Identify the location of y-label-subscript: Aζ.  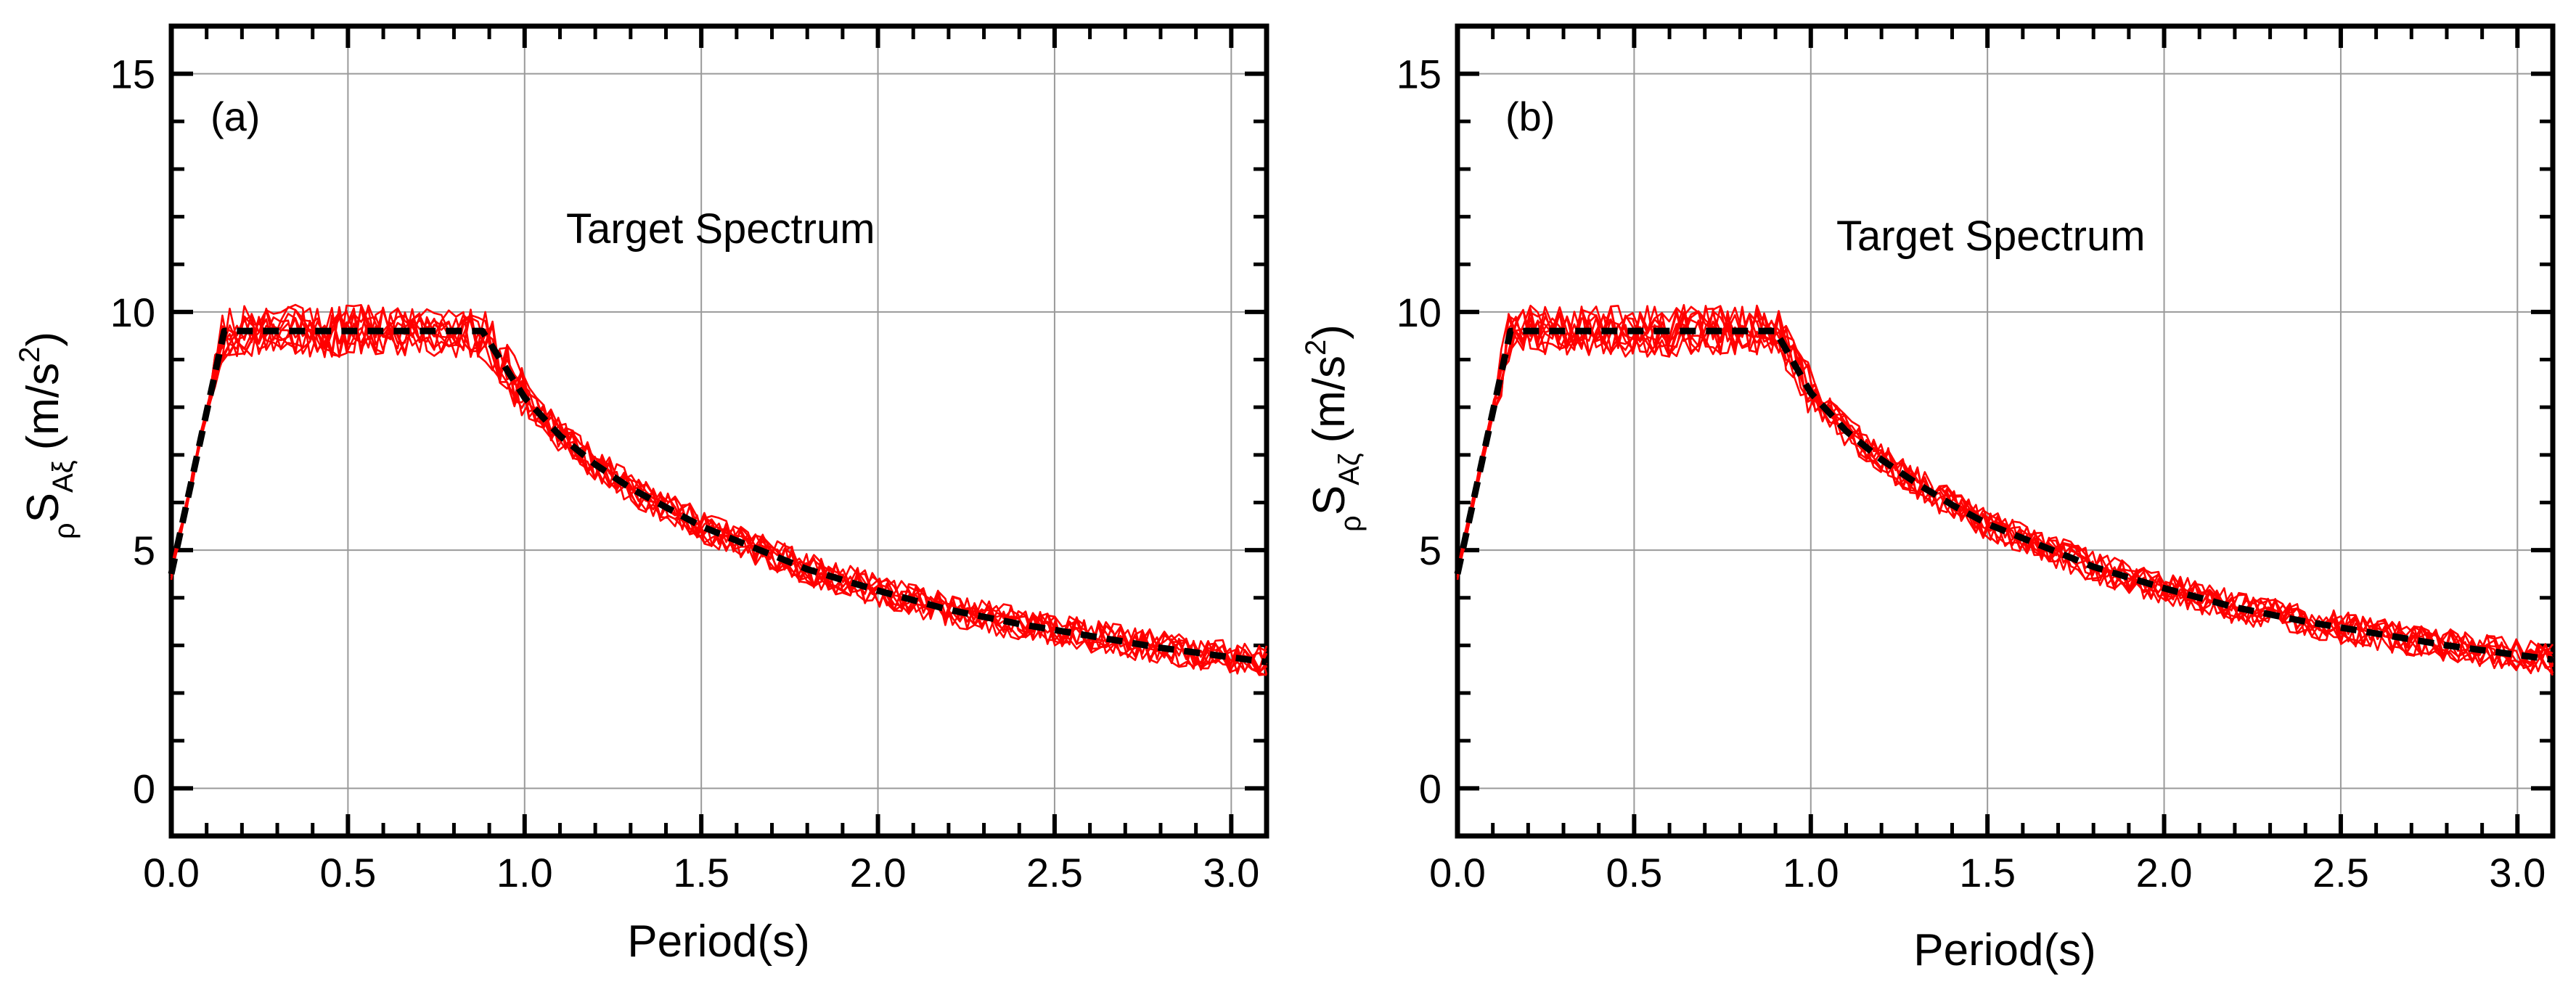
(1349, 469).